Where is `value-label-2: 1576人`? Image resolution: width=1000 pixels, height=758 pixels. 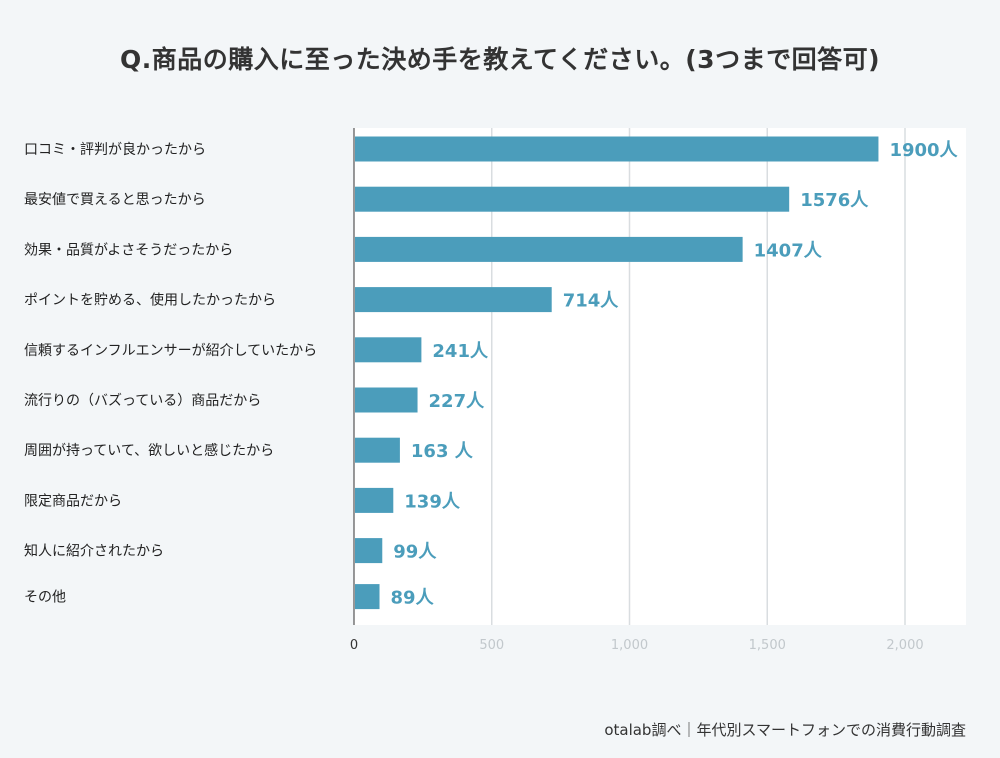 value-label-2: 1576人 is located at coordinates (834, 200).